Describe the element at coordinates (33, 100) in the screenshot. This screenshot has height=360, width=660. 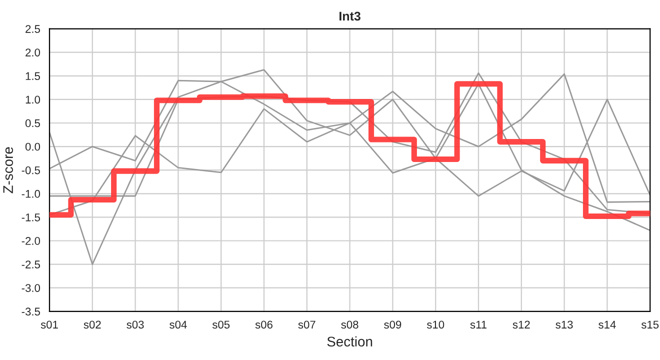
I see `y-tick-label: 1.0` at that location.